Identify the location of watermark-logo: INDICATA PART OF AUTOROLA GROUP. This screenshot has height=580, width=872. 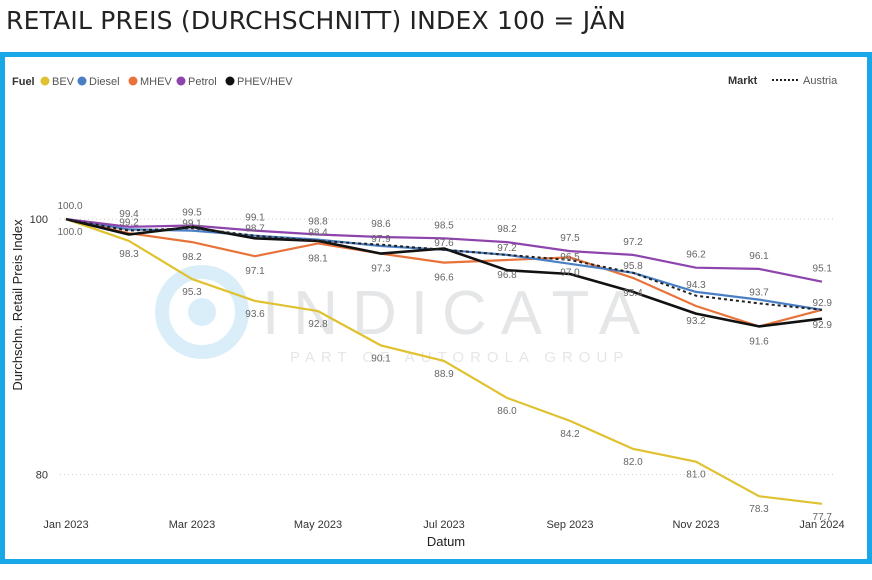
(404, 315).